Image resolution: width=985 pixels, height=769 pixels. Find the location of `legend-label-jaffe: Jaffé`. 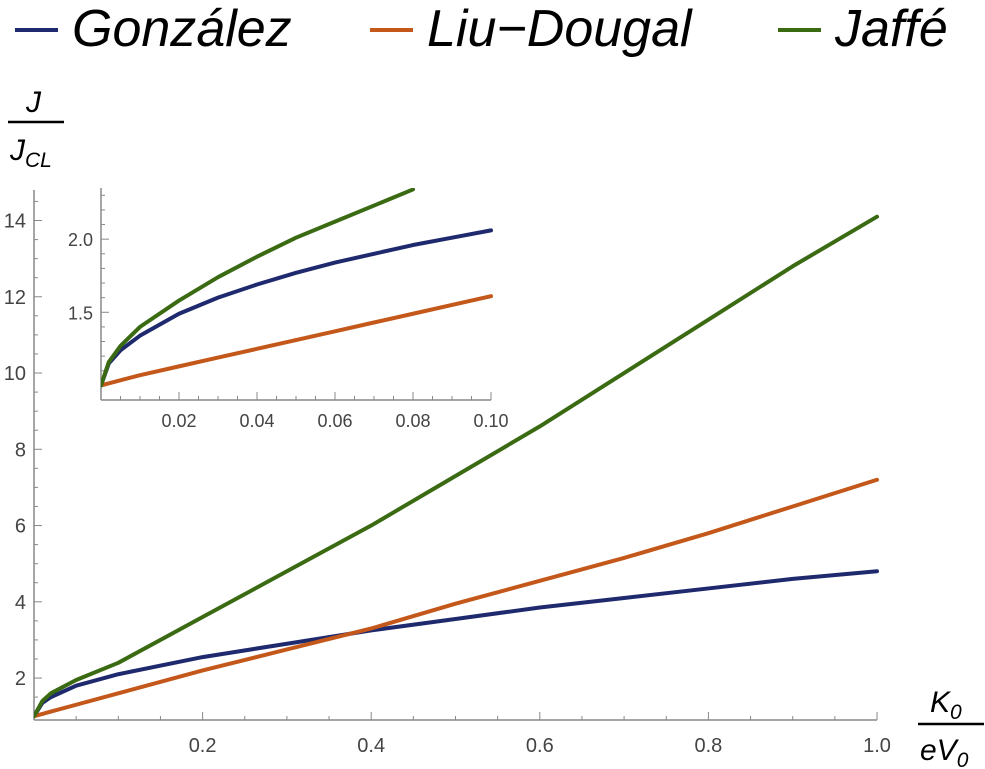

legend-label-jaffe: Jaffé is located at coordinates (891, 29).